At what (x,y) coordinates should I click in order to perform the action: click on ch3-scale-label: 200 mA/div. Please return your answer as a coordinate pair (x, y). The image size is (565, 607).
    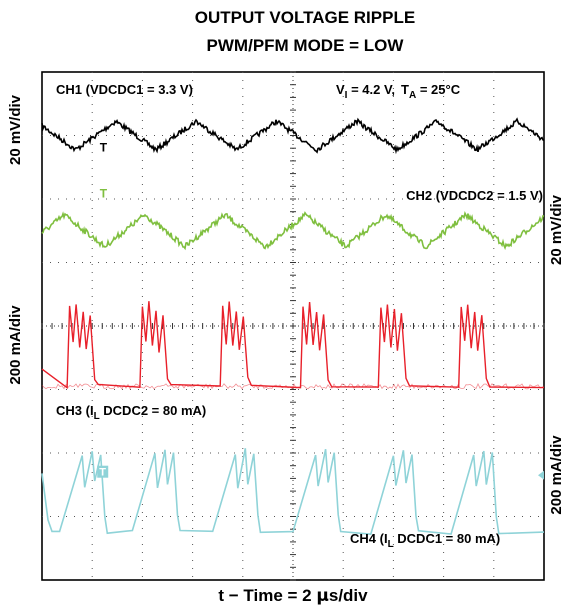
    Looking at the image, I should click on (15, 345).